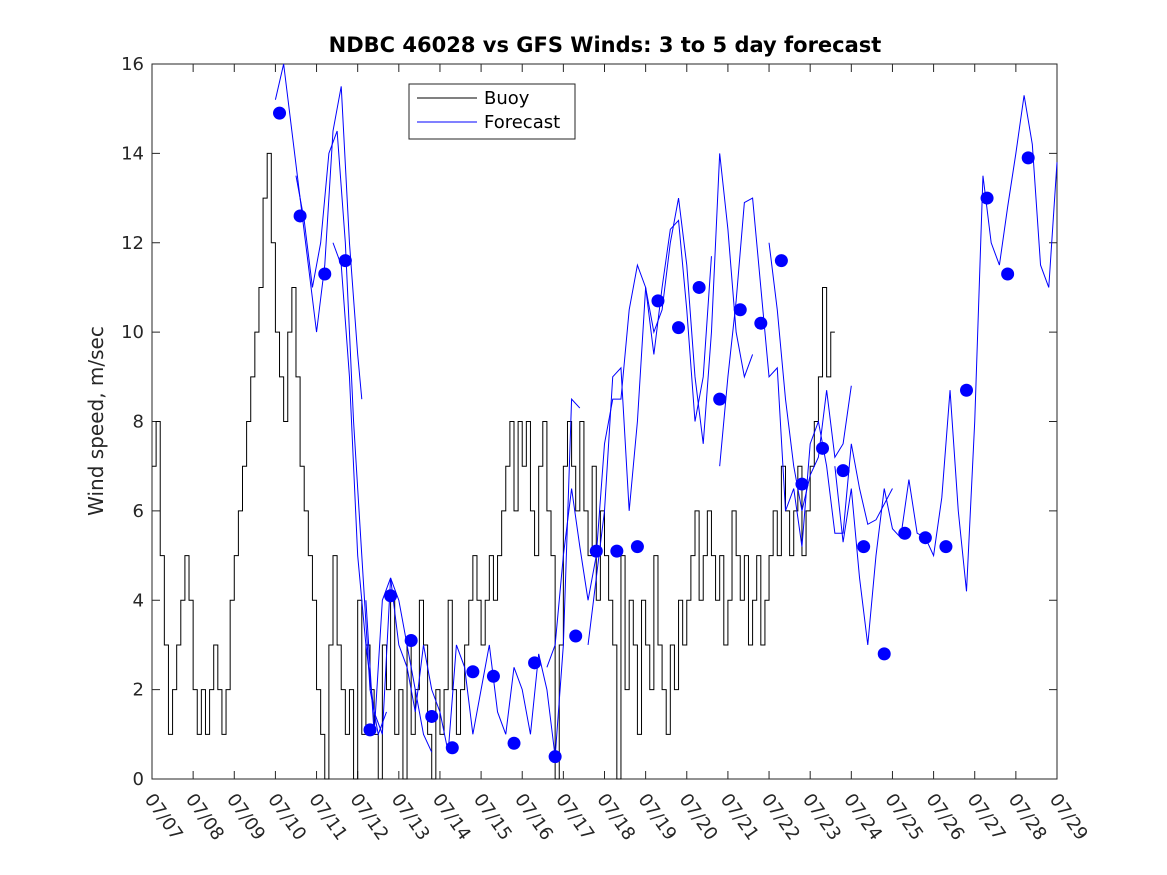 This screenshot has height=875, width=1167. What do you see at coordinates (138, 600) in the screenshot?
I see `y-tick-label: 4` at bounding box center [138, 600].